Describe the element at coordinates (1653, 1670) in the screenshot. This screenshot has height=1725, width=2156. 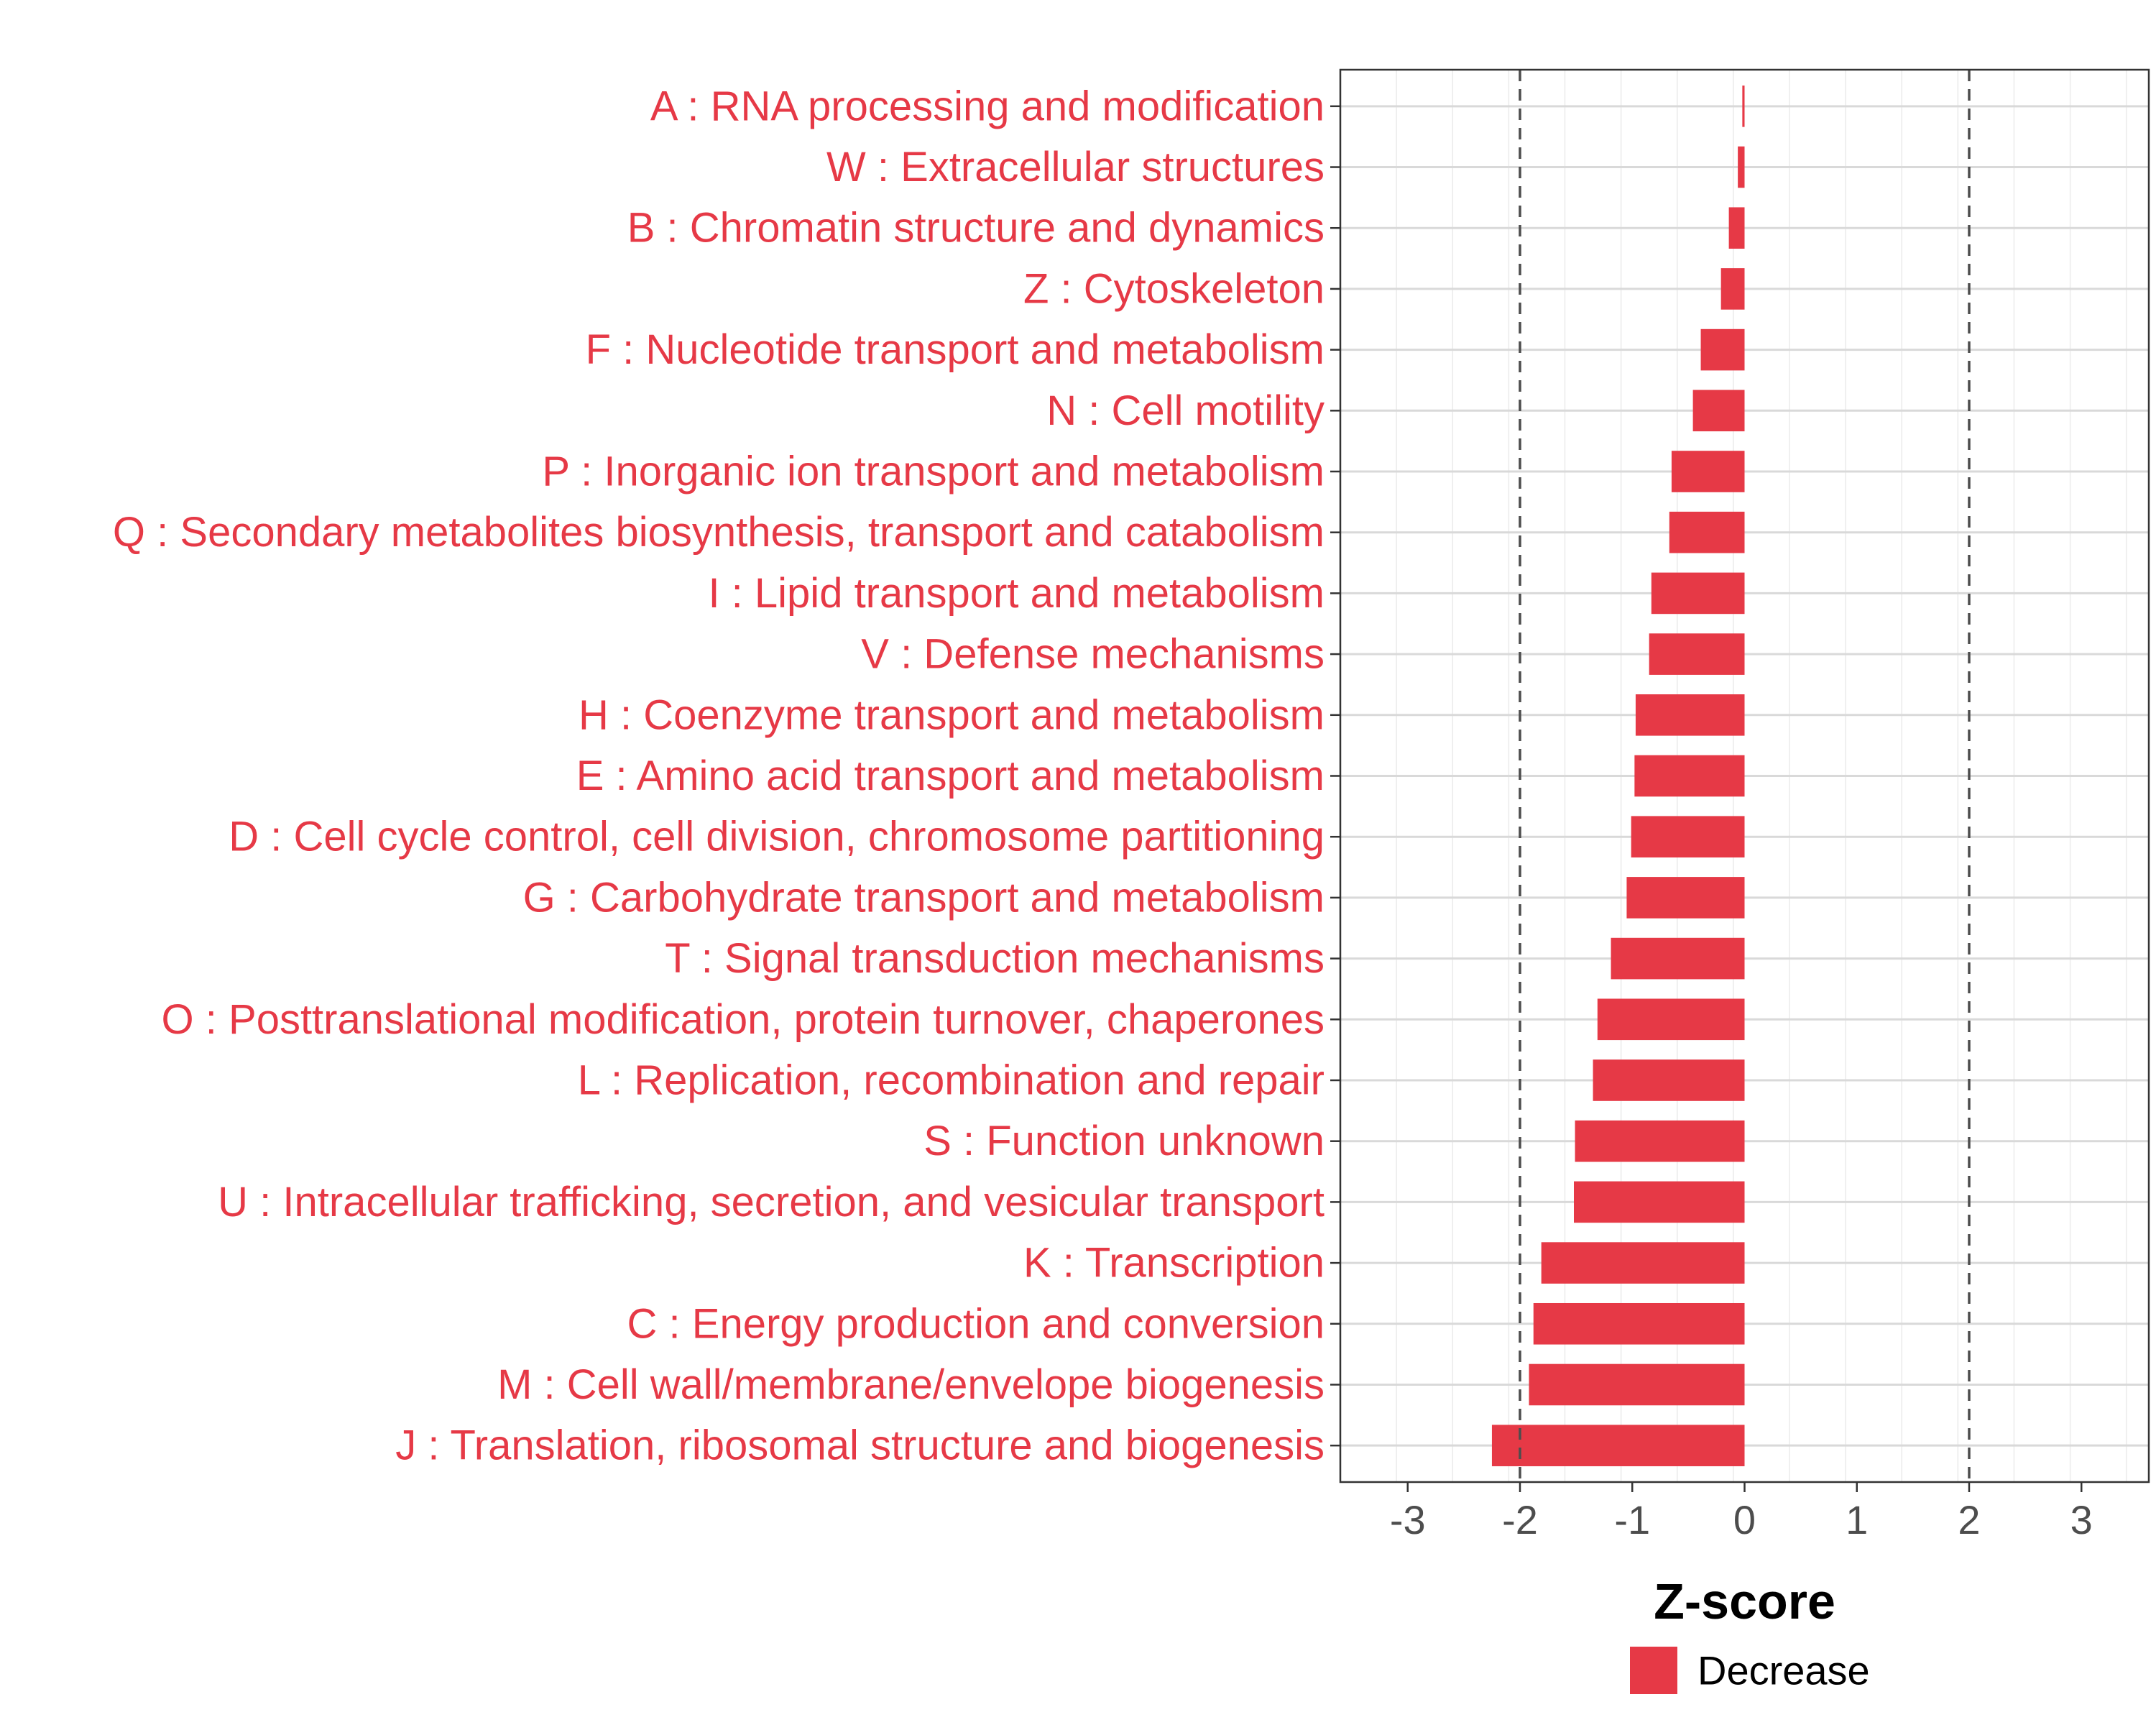
I see `legend-swatch-decrease` at that location.